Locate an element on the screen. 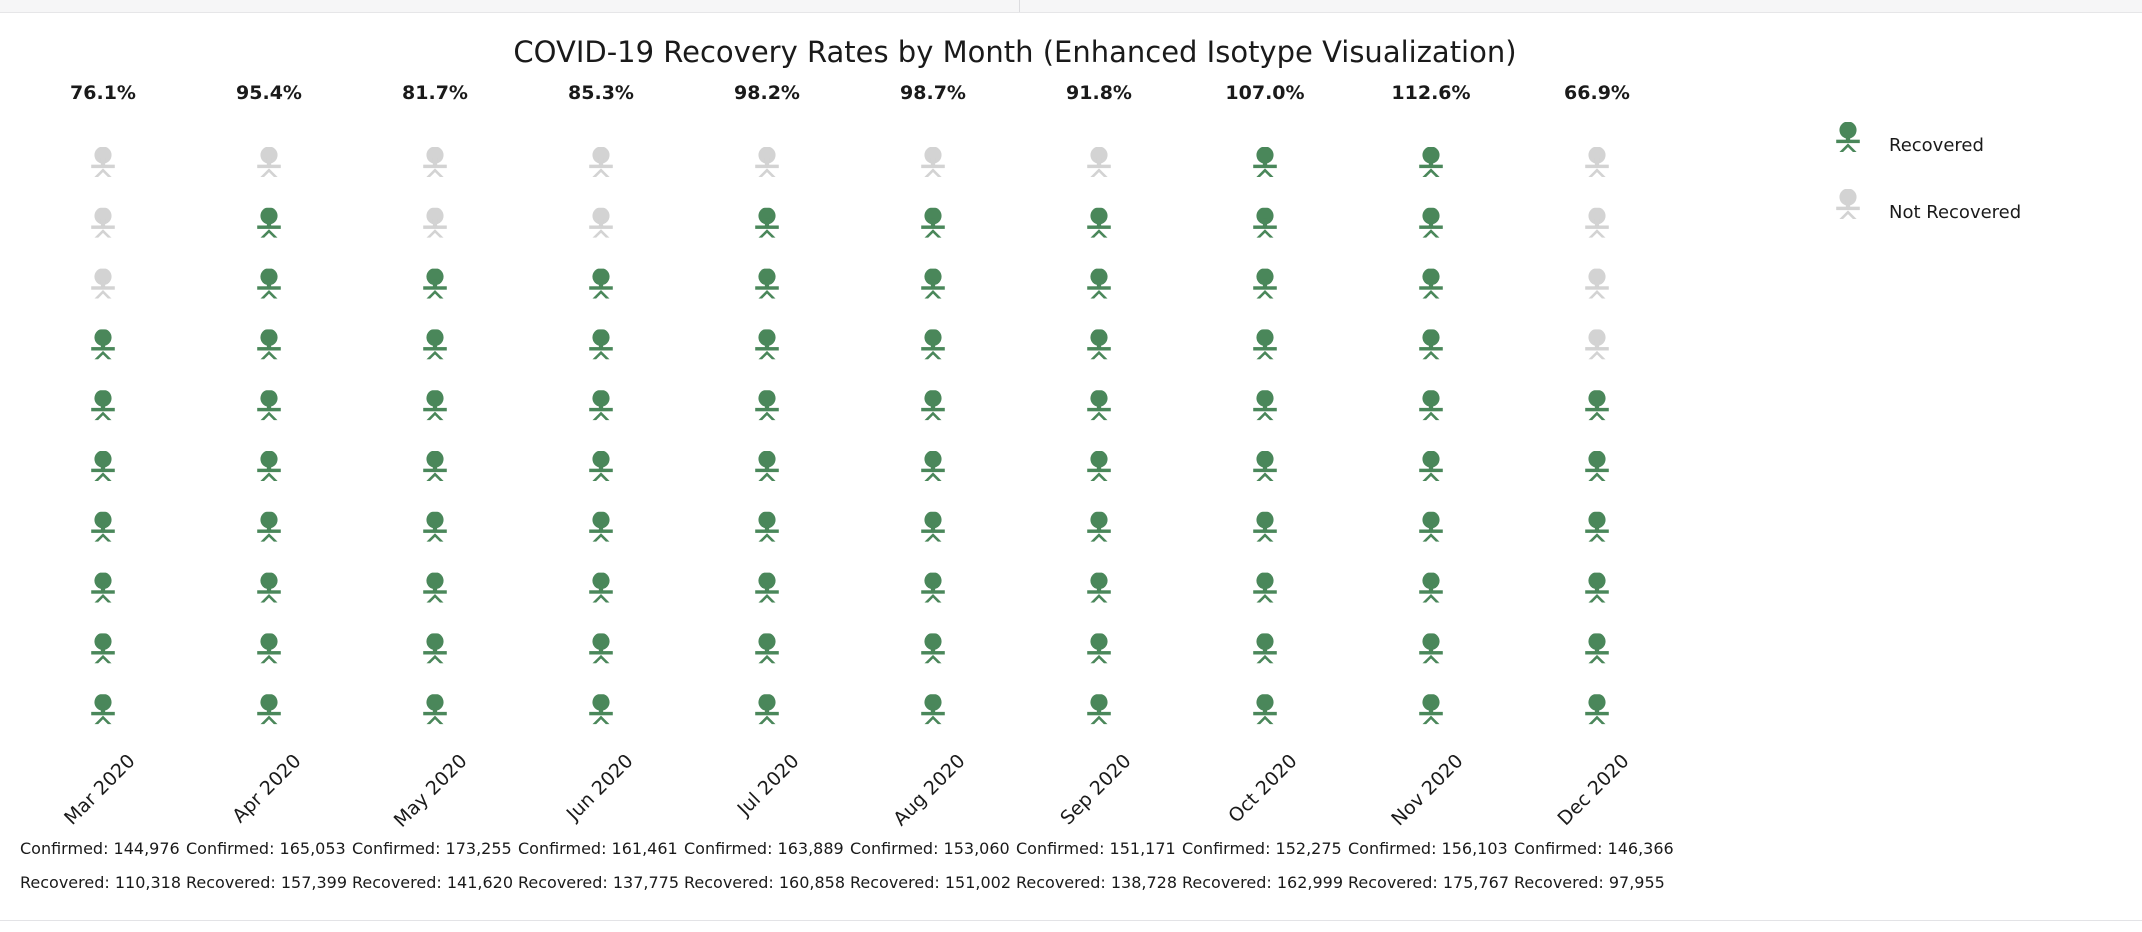 This screenshot has height=932, width=2142. month-axis-label: Sep 2020 is located at coordinates (1095, 789).